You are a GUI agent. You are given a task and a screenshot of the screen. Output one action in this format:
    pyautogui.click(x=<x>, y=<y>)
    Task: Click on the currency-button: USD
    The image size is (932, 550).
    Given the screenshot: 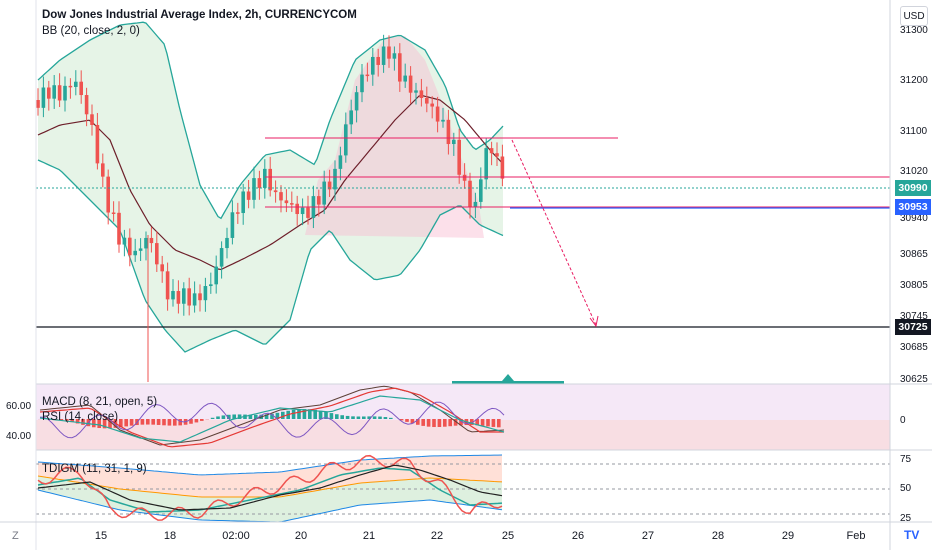 What is the action you would take?
    pyautogui.click(x=914, y=16)
    